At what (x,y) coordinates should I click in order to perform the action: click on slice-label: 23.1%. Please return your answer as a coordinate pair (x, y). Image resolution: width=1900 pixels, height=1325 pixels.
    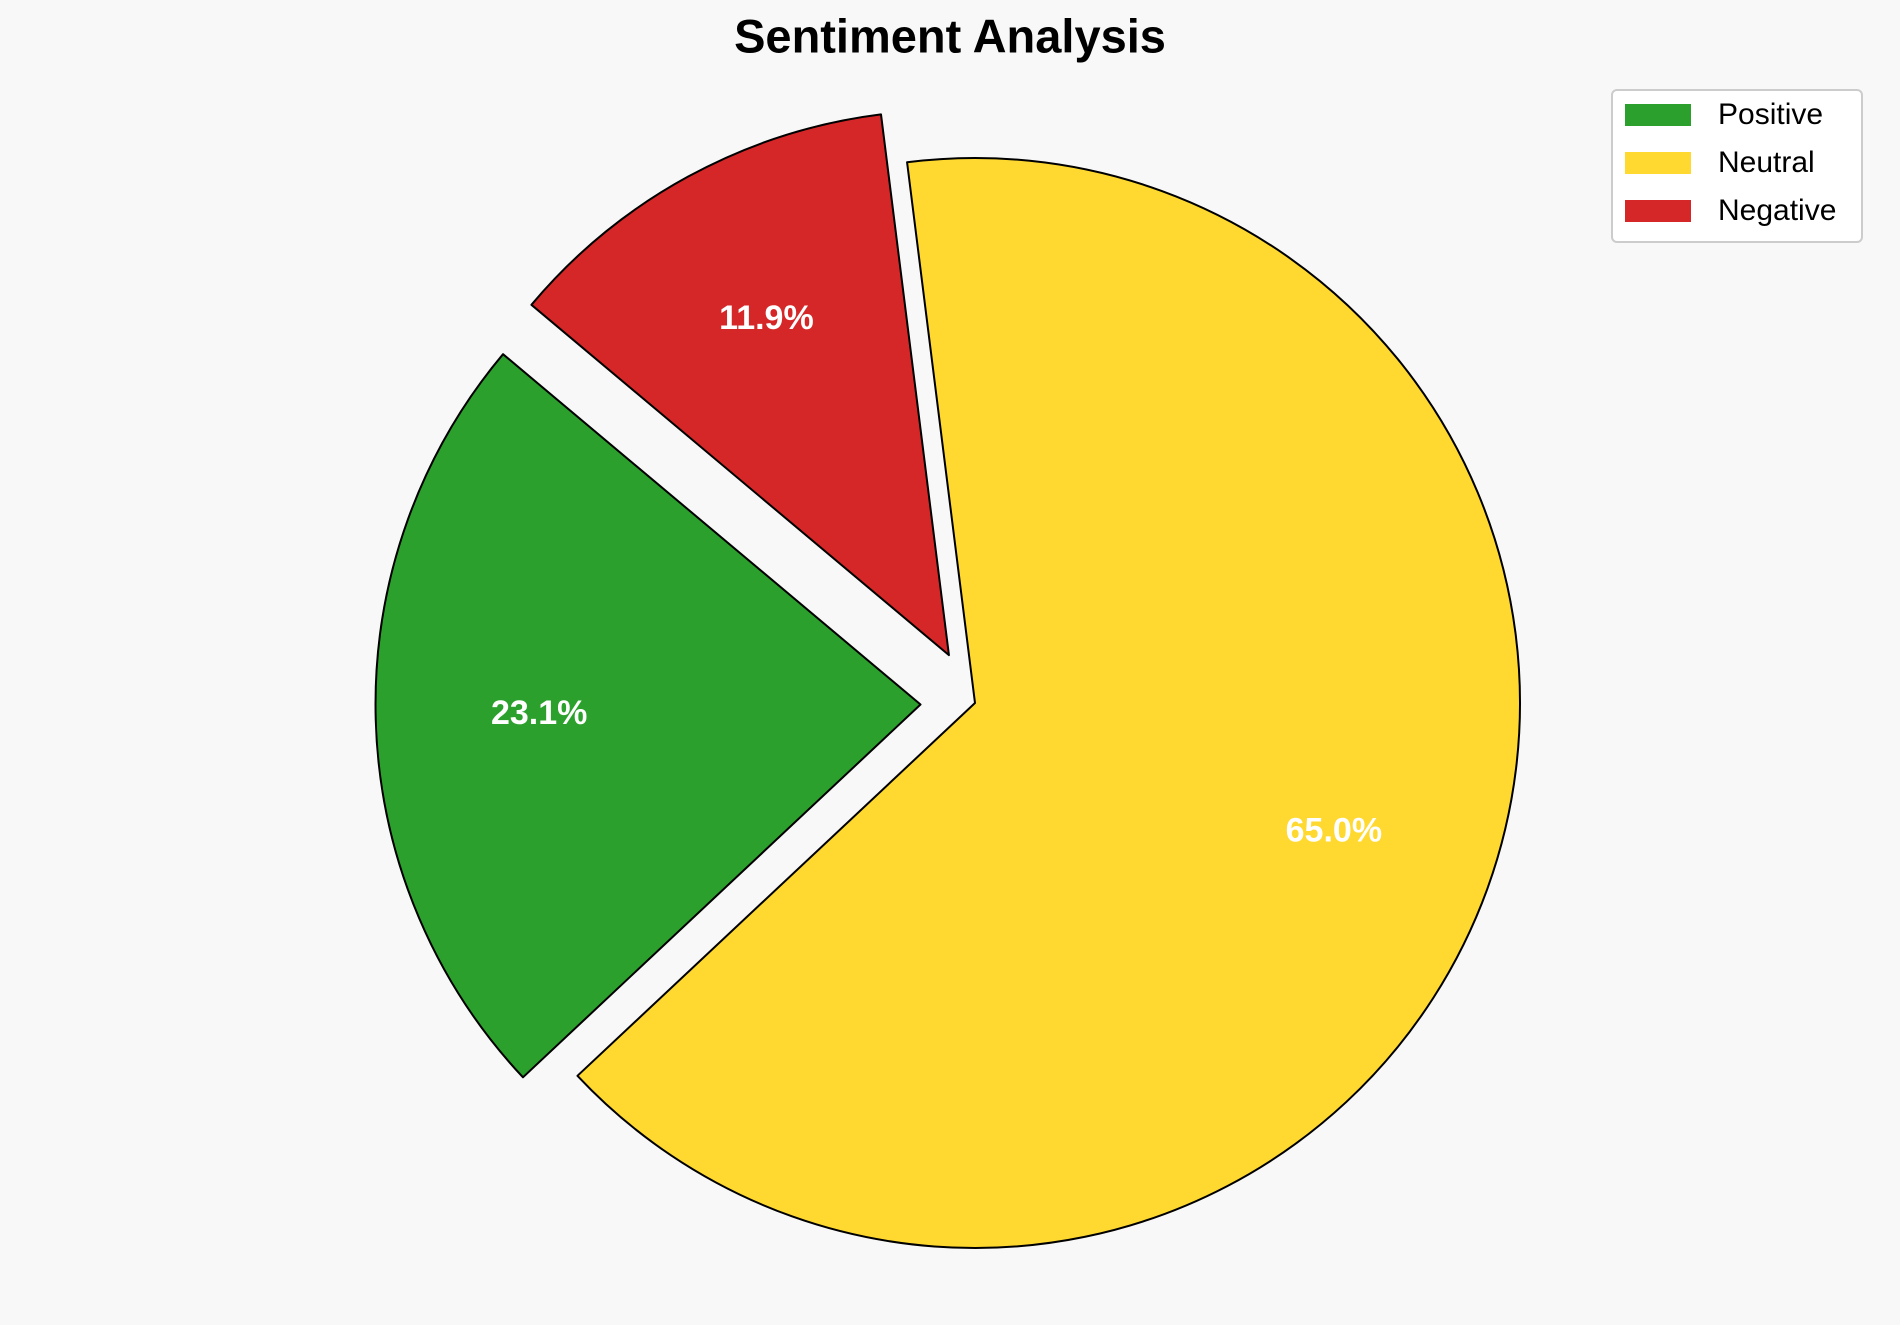
    Looking at the image, I should click on (539, 713).